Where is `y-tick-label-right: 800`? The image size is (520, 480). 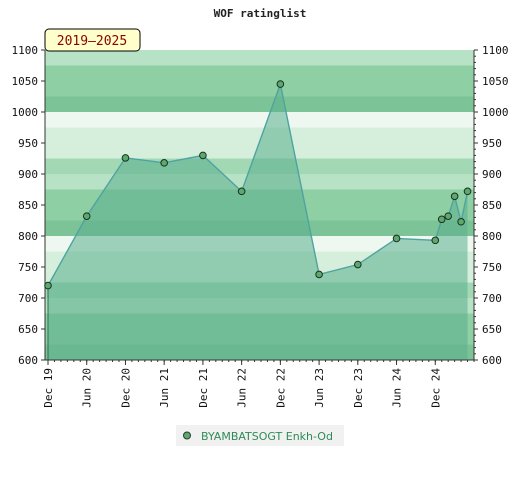 y-tick-label-right: 800 is located at coordinates (492, 236).